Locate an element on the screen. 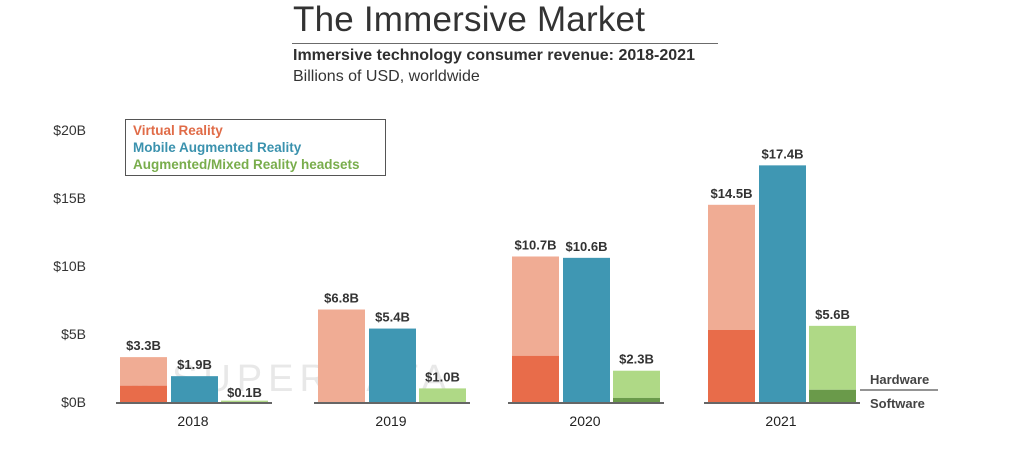 This screenshot has width=1024, height=474. x-tick-label: 2021 is located at coordinates (780, 421).